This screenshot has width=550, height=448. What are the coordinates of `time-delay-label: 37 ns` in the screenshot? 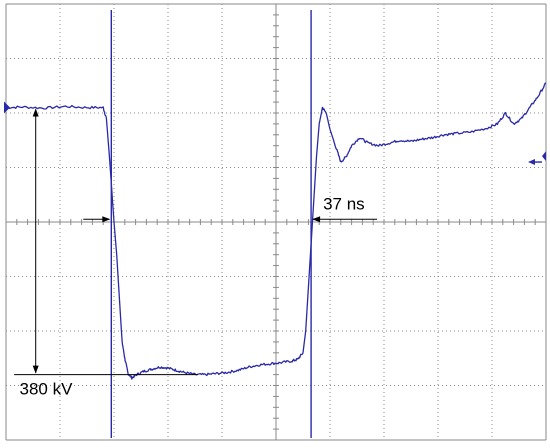 It's located at (344, 203).